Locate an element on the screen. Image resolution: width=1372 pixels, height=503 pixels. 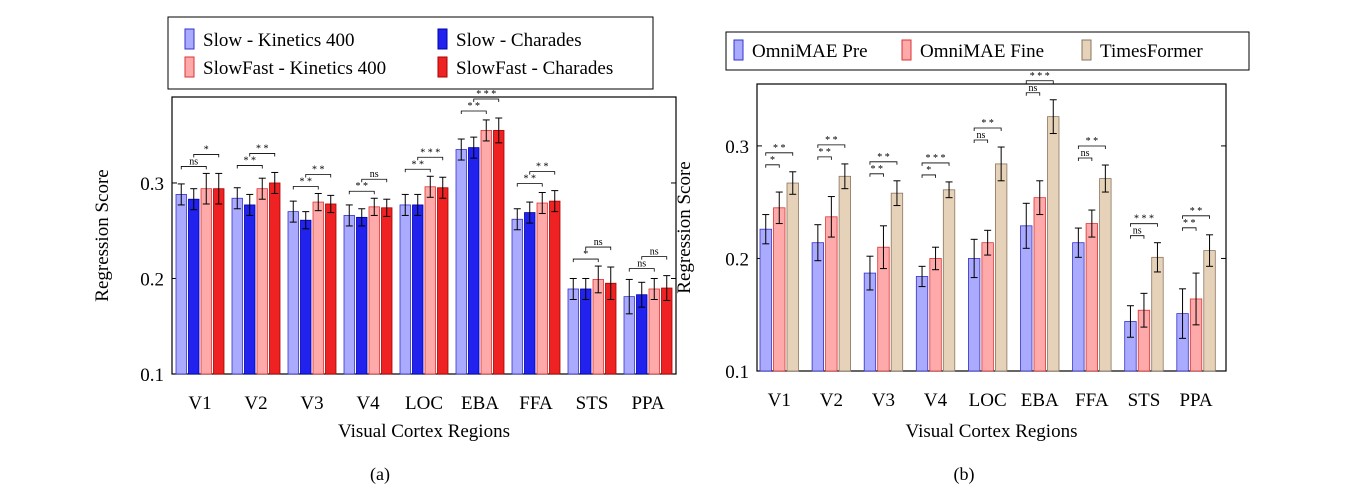
legend-entry: TimesFormer is located at coordinates (1151, 51).